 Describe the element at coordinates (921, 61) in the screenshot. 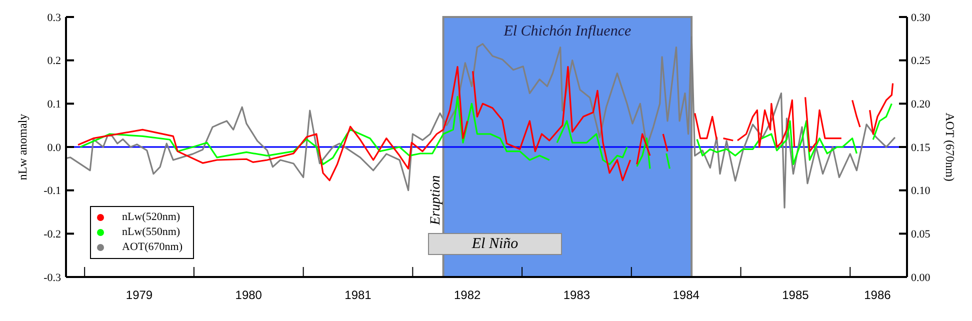

I see `y2-tick-label: 0.25` at that location.